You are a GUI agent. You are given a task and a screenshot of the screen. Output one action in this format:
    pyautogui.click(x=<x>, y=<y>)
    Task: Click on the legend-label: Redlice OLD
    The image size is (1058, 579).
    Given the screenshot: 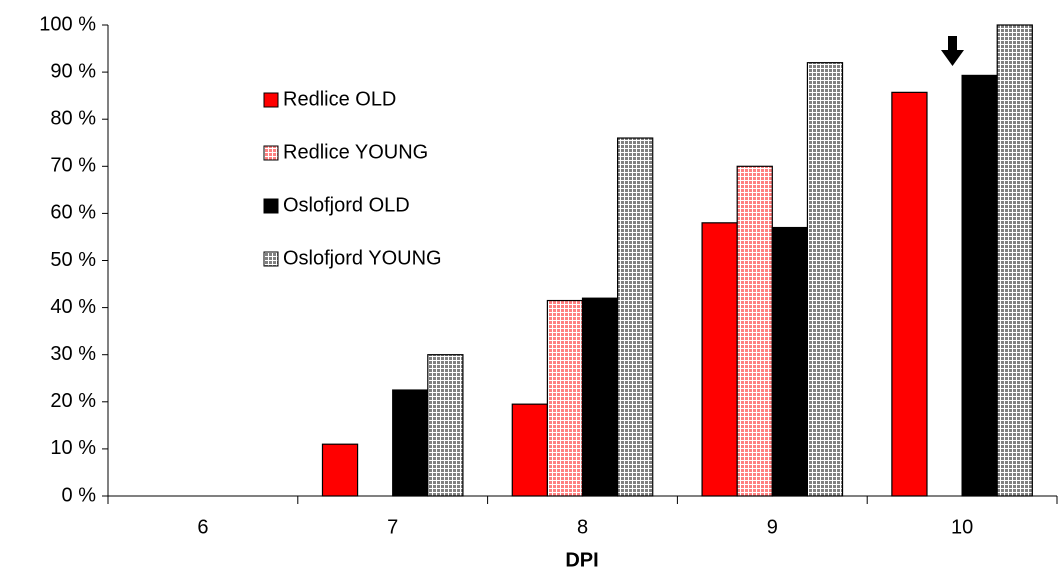 What is the action you would take?
    pyautogui.click(x=339, y=99)
    